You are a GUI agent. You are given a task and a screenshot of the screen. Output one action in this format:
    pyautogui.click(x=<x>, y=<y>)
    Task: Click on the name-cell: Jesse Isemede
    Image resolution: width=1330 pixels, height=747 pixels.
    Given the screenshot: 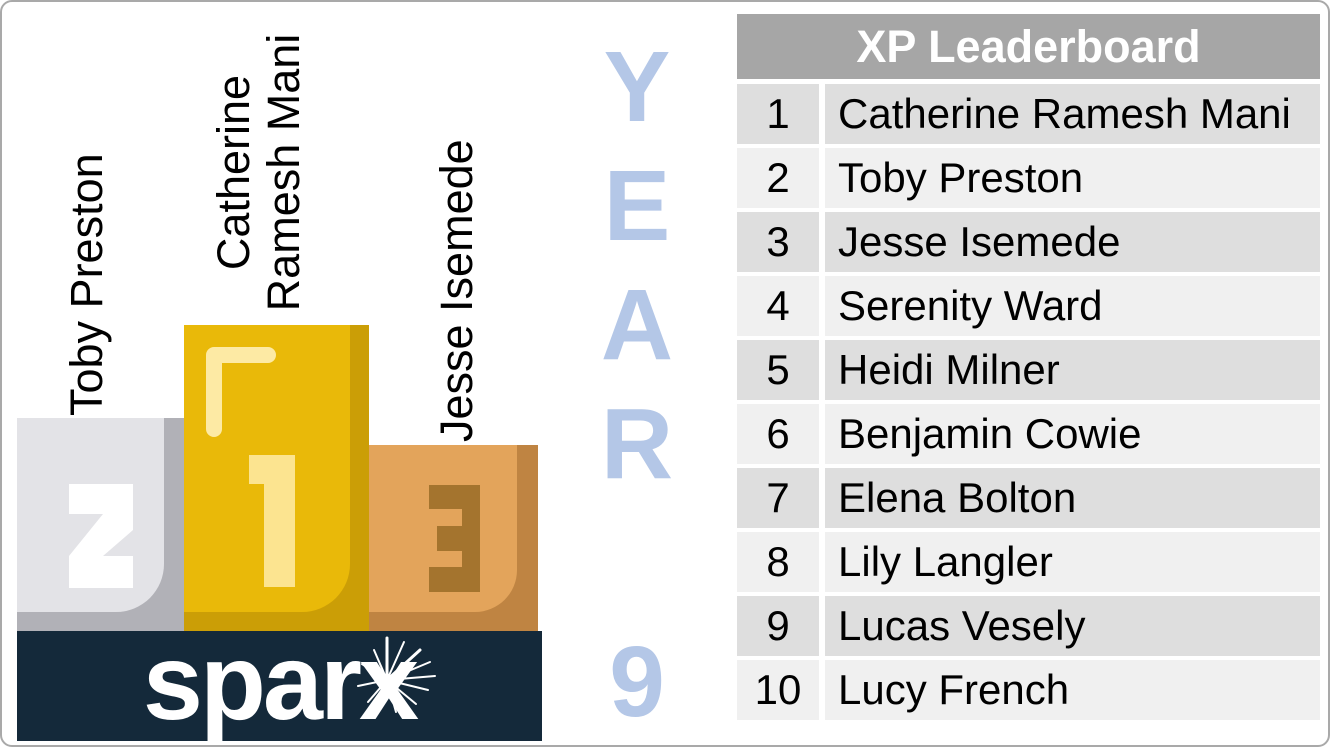 What is the action you would take?
    pyautogui.click(x=1072, y=242)
    